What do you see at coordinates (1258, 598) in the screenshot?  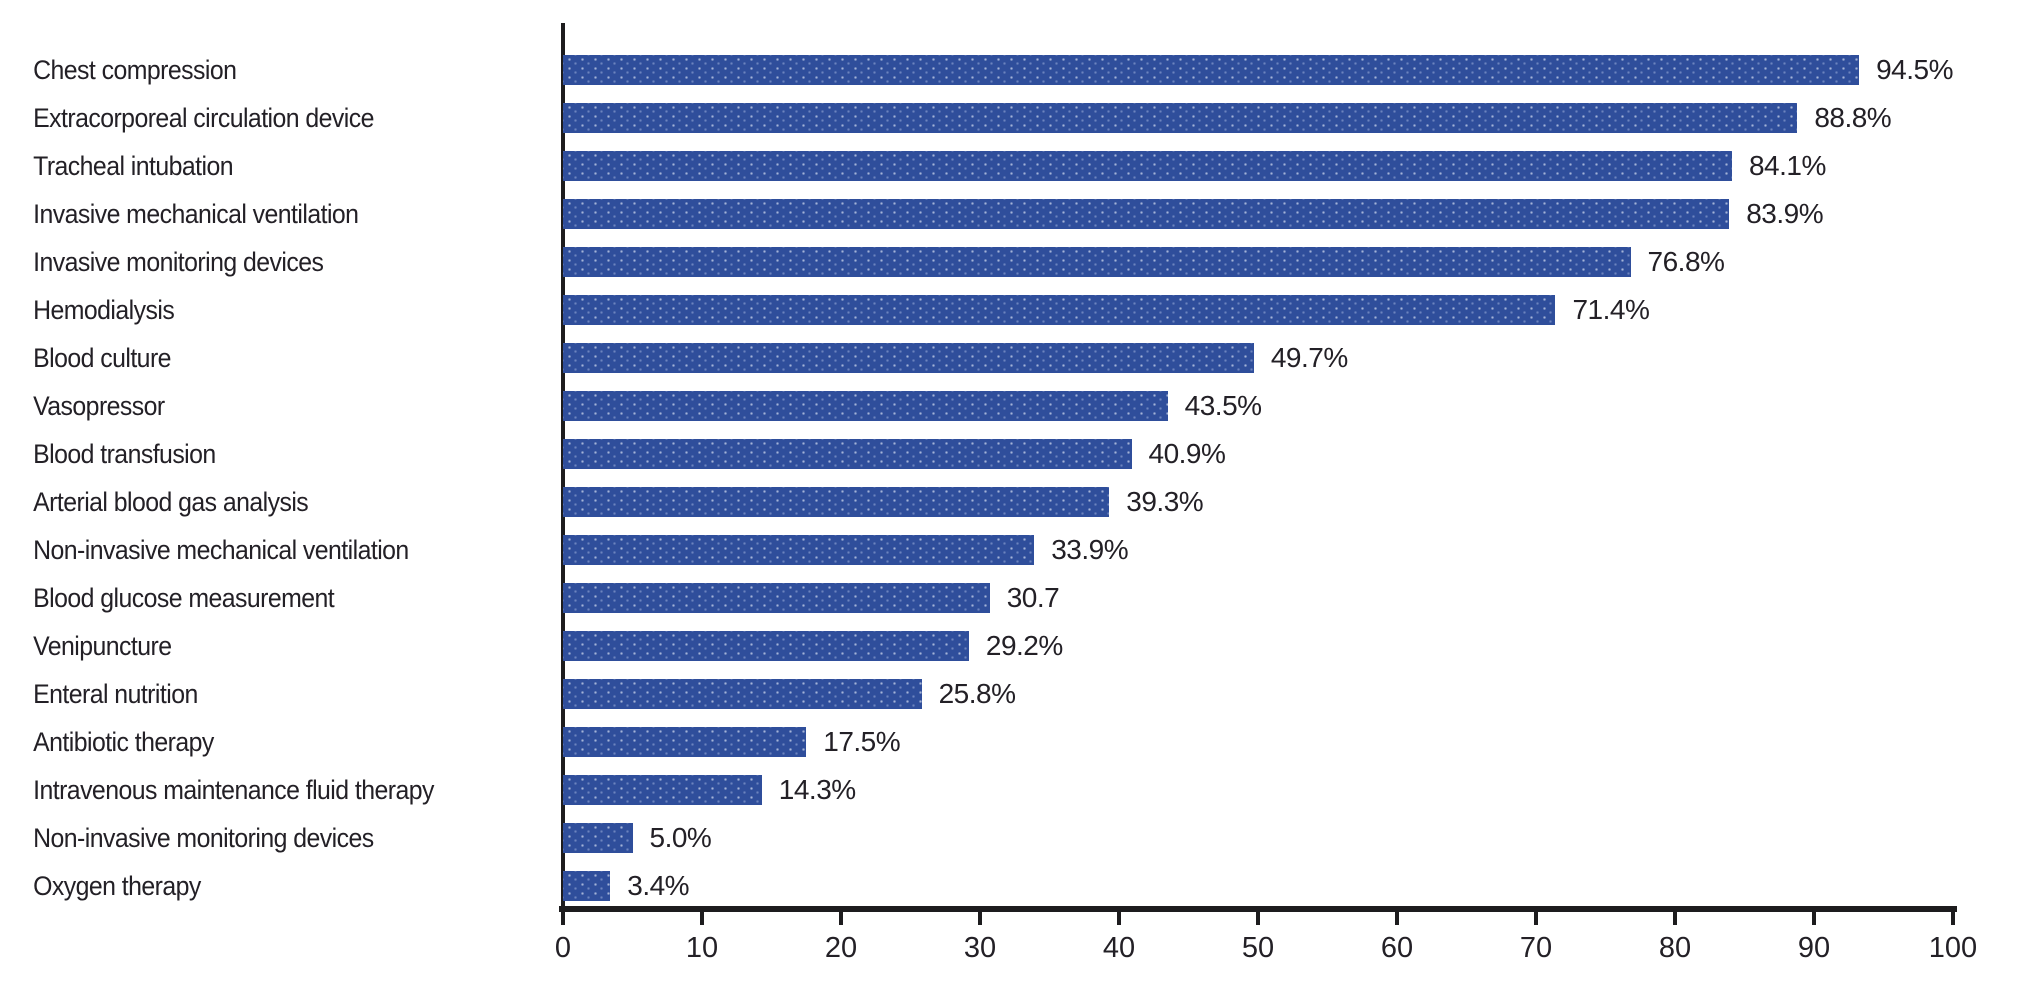 I see `bar-row: 30.7` at bounding box center [1258, 598].